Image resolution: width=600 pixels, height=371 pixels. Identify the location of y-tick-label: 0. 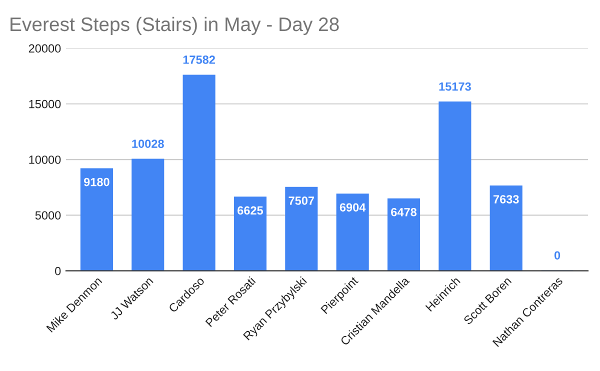
(58, 271).